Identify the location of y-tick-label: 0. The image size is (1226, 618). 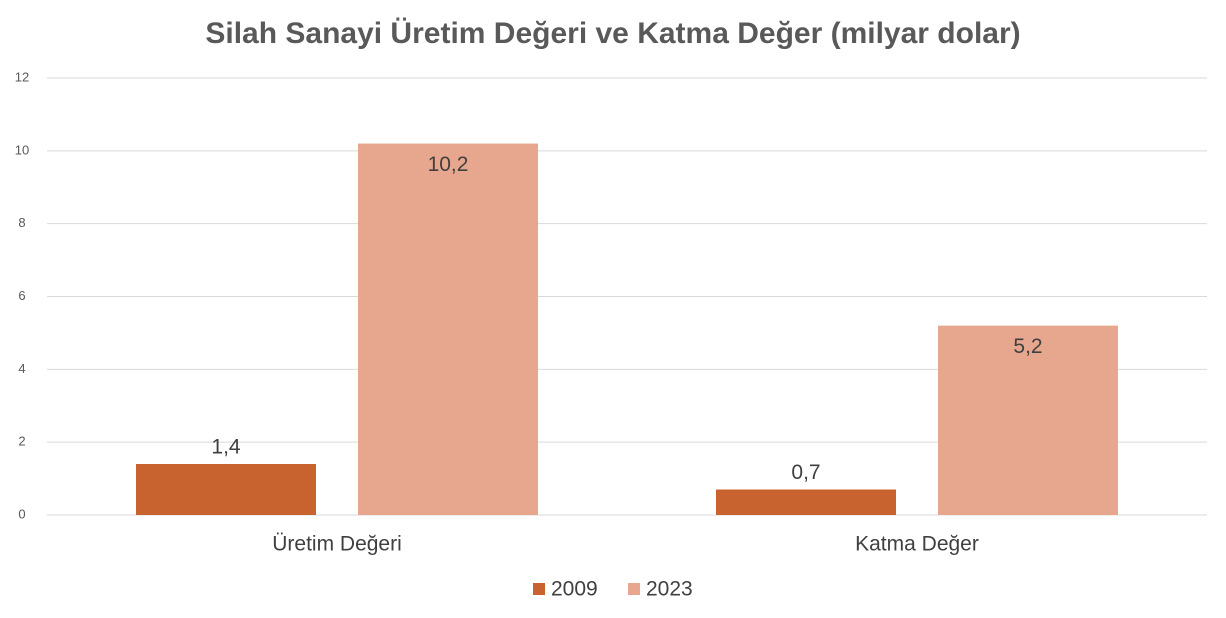
(21, 513).